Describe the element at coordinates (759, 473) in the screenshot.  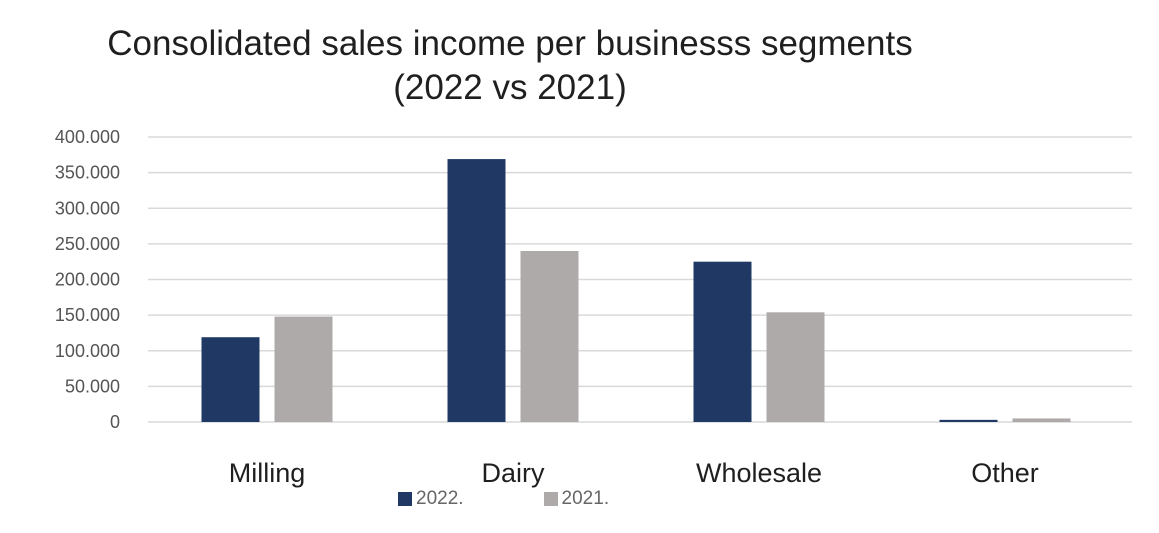
I see `x-category-label-wholesale: Wholesale` at that location.